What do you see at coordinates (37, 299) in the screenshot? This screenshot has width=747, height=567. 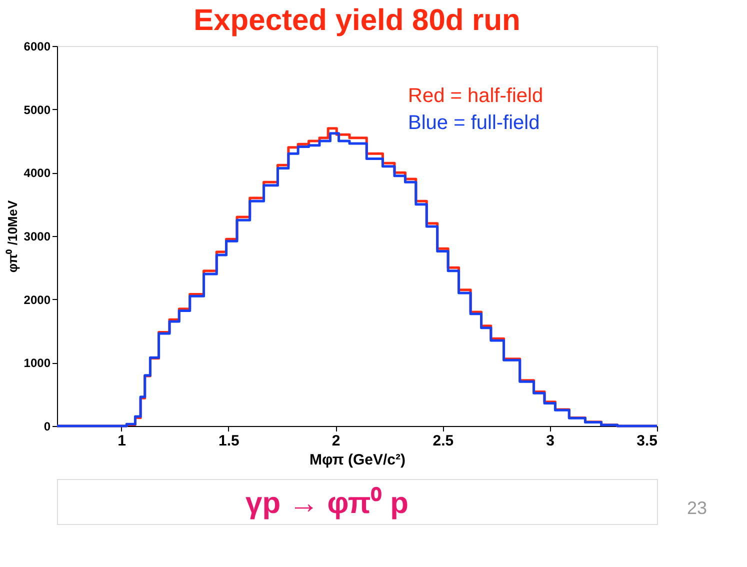 I see `y-tick-label: 2000` at bounding box center [37, 299].